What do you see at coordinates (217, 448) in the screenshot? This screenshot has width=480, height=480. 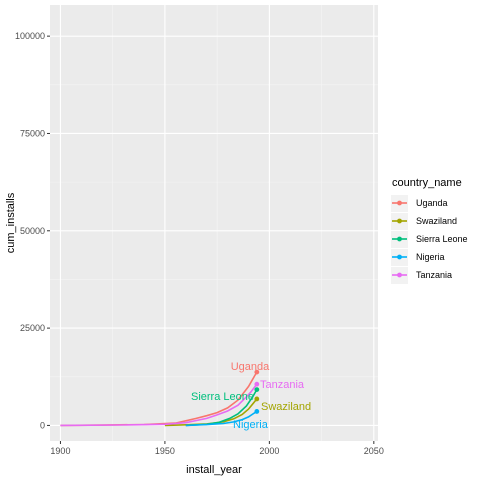 I see `x-axis: 1900 1950 2000 2050` at bounding box center [217, 448].